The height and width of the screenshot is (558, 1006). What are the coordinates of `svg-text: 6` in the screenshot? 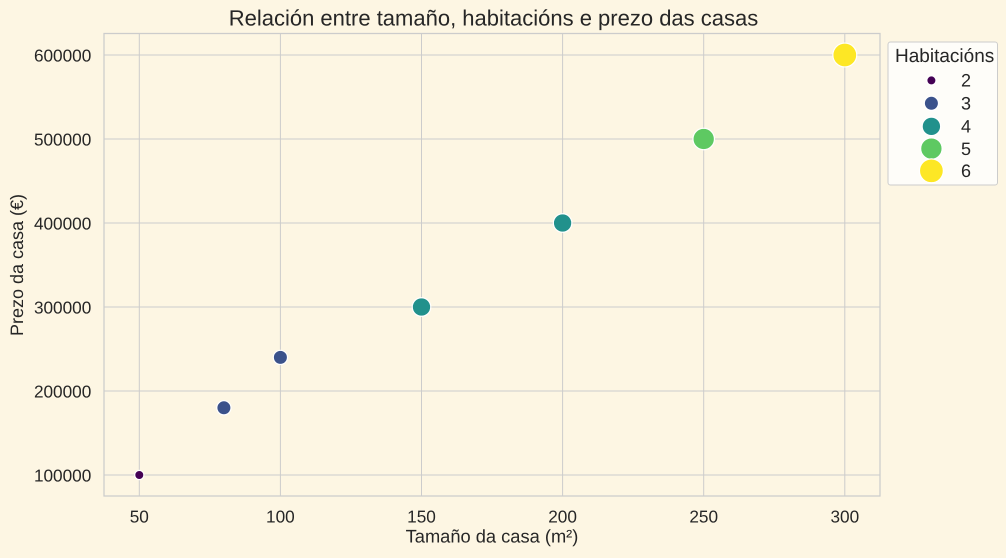 It's located at (966, 171).